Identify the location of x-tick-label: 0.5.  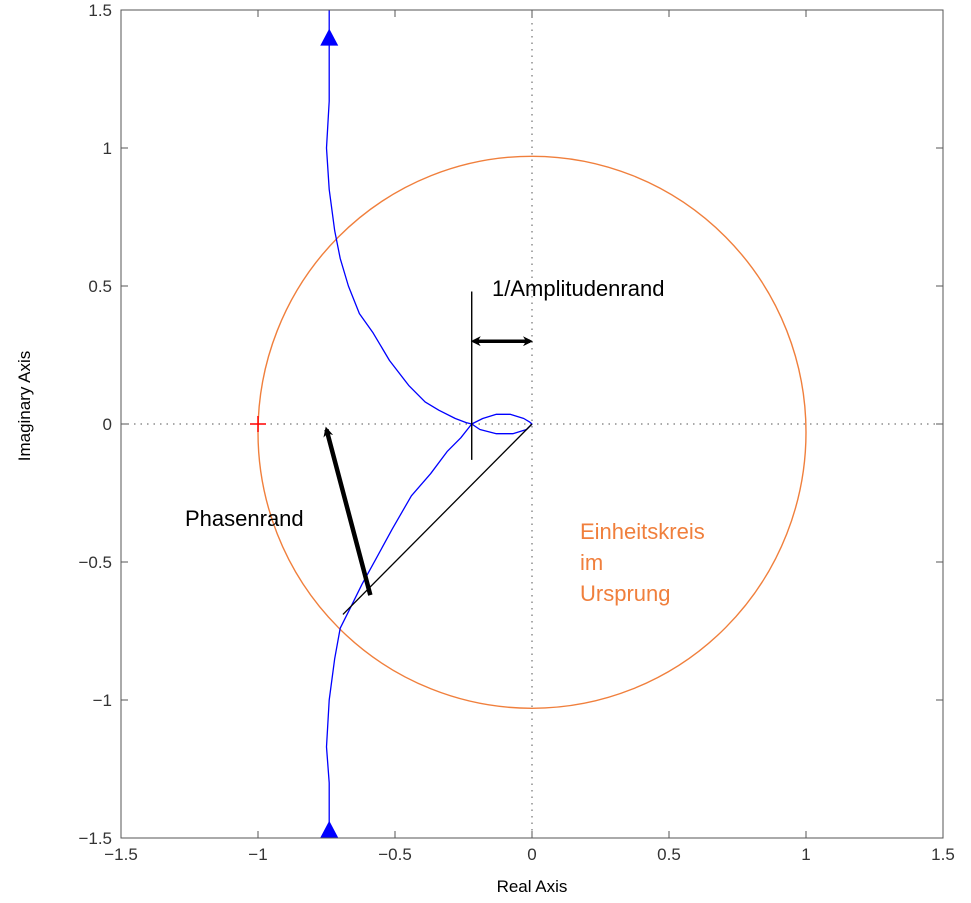
(669, 854).